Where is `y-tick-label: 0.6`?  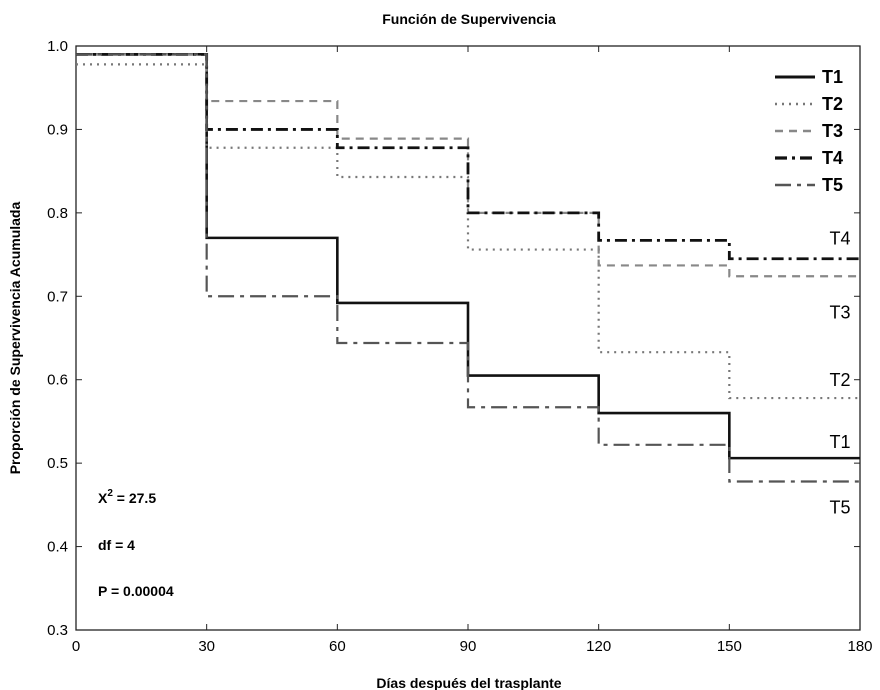 y-tick-label: 0.6 is located at coordinates (57, 380).